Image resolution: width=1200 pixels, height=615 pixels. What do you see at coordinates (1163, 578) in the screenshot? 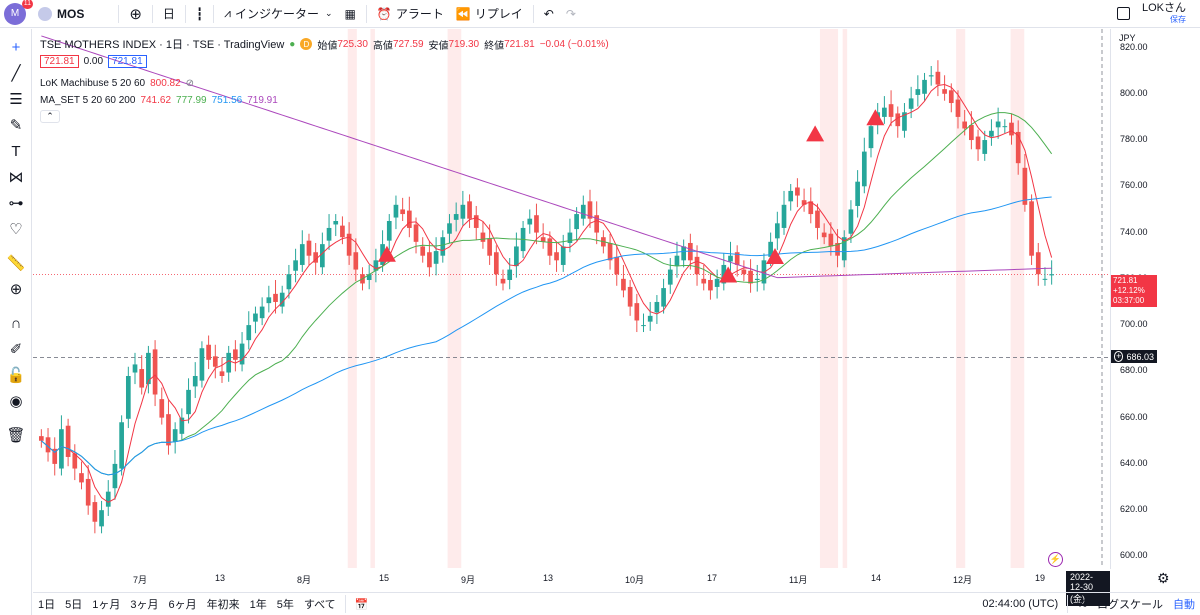
I see `settings-gear-icon: ⚙` at bounding box center [1163, 578].